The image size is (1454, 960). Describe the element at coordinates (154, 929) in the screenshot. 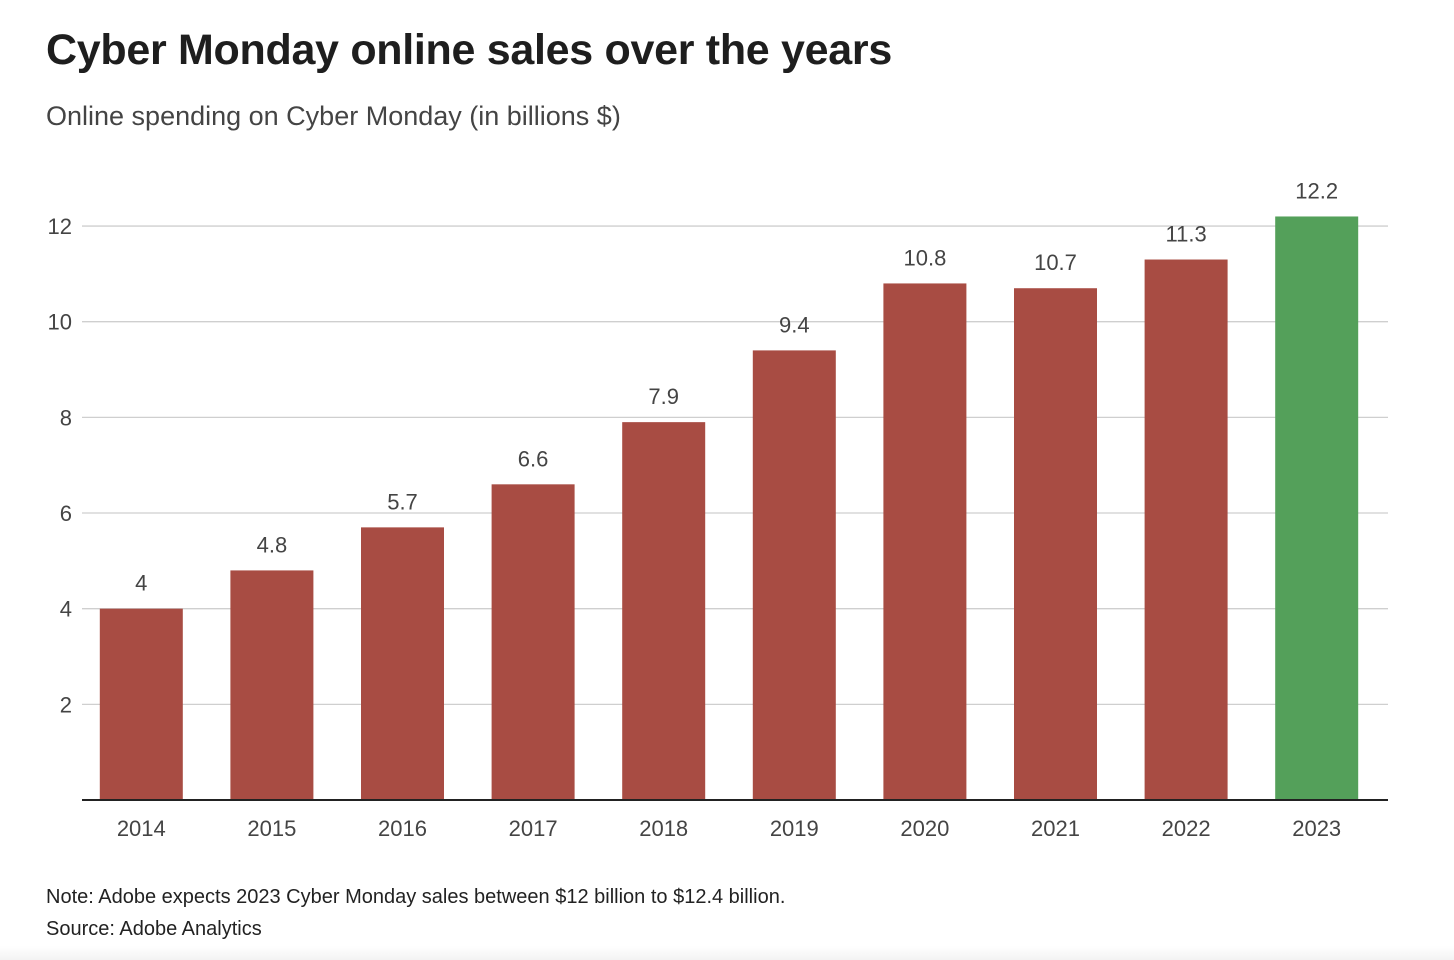

I see `chart-source: Source: Adobe Analytics` at that location.